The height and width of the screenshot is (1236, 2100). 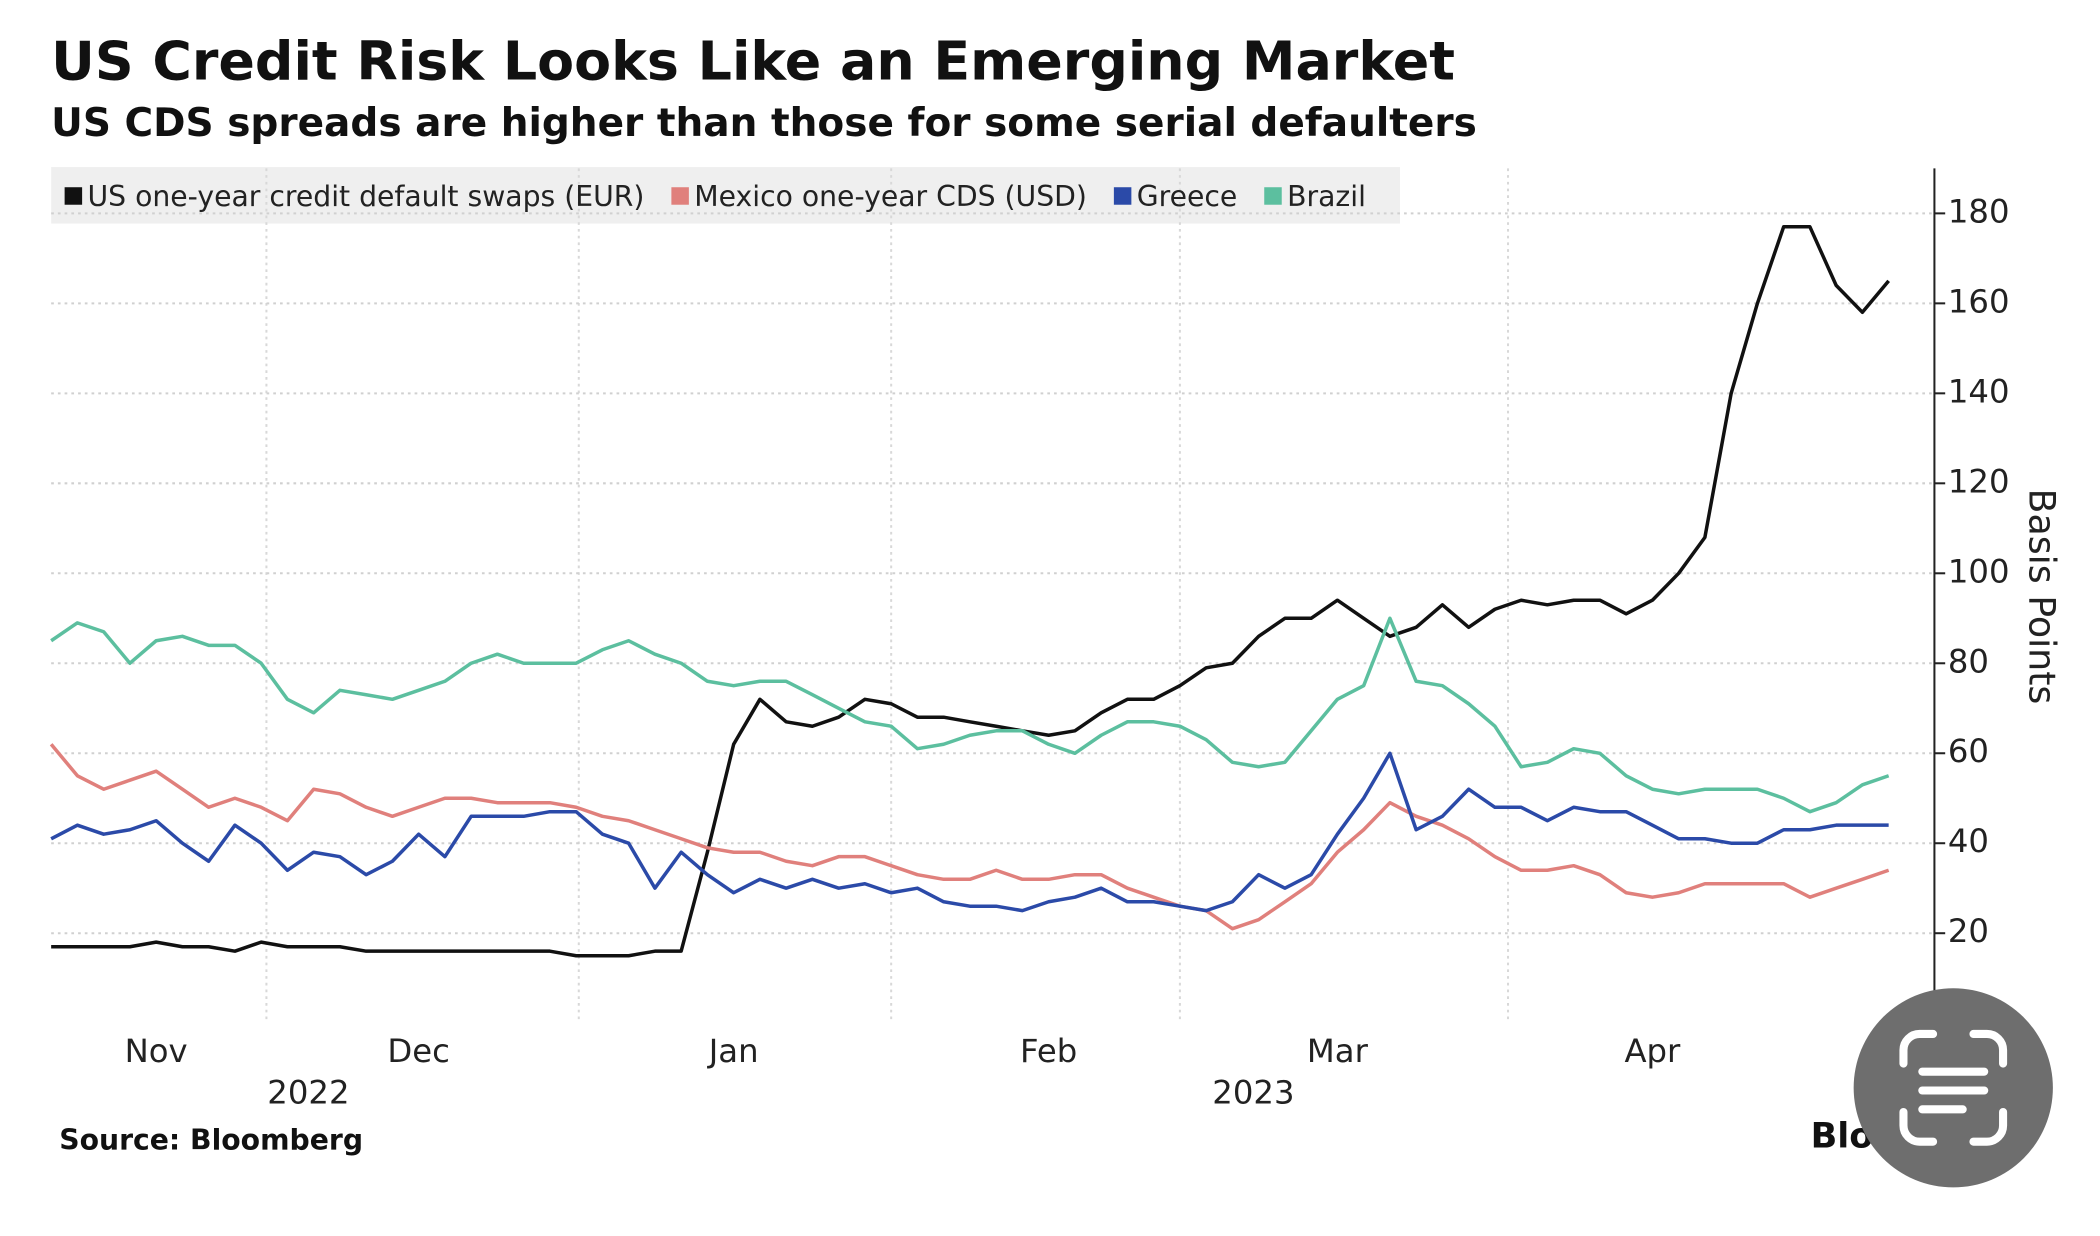 What do you see at coordinates (733, 1051) in the screenshot?
I see `x-tick-label: Jan` at bounding box center [733, 1051].